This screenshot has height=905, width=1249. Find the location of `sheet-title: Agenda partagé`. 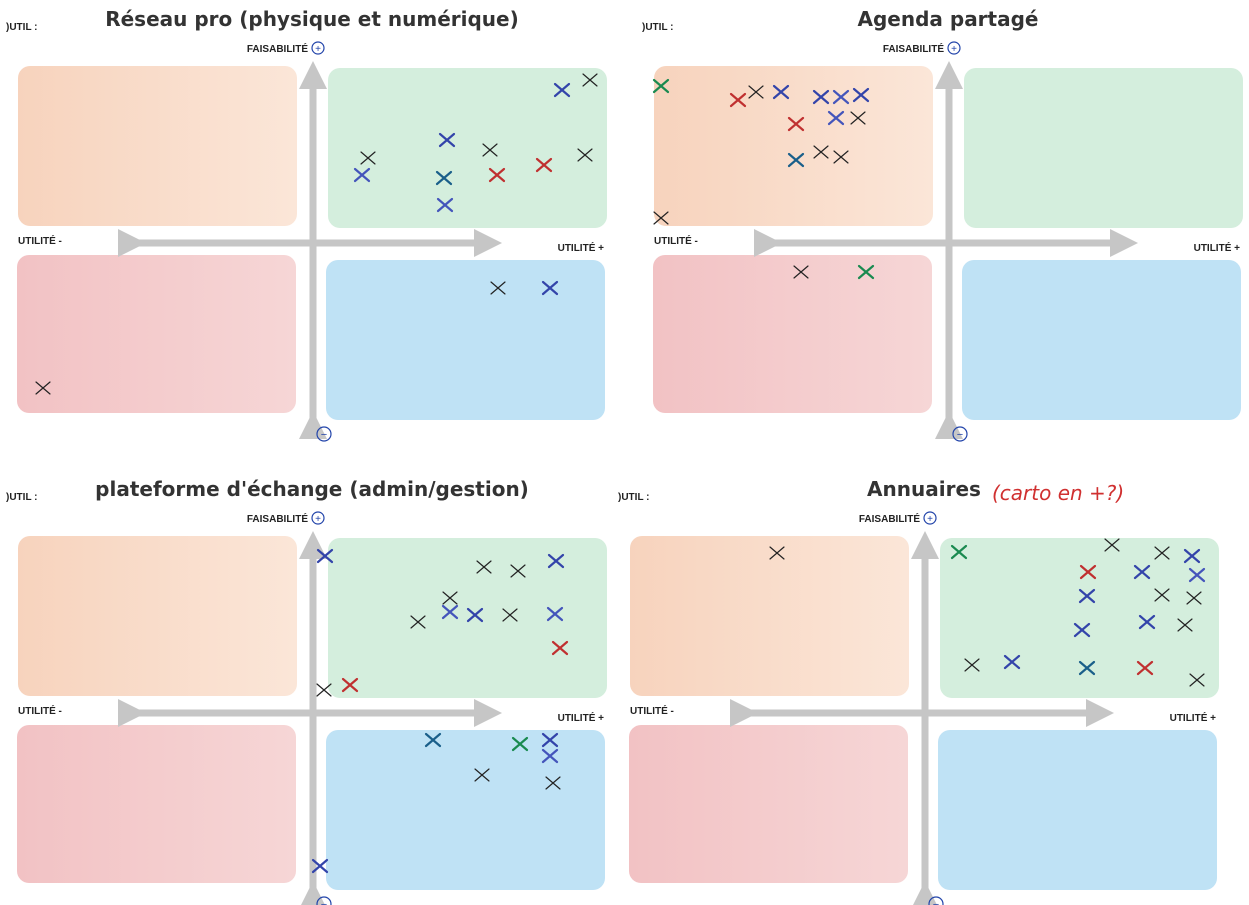

sheet-title: Agenda partagé is located at coordinates (948, 19).